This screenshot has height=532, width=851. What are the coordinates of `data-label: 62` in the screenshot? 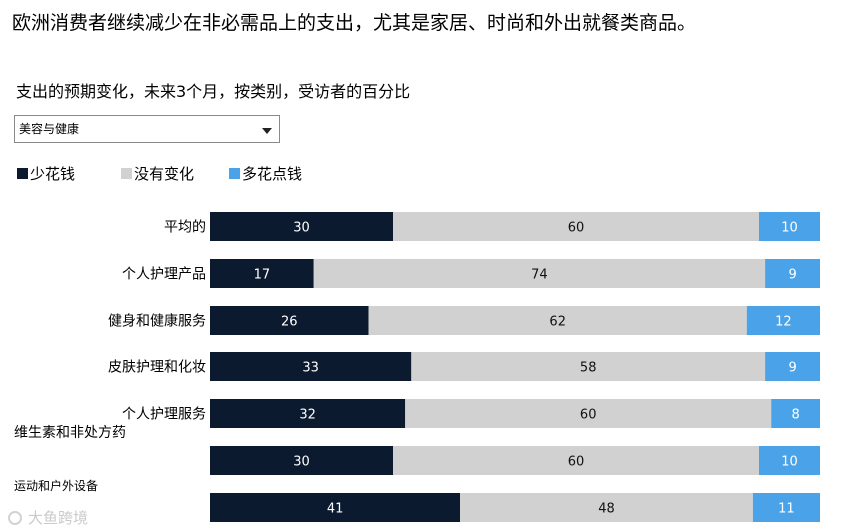 It's located at (557, 322).